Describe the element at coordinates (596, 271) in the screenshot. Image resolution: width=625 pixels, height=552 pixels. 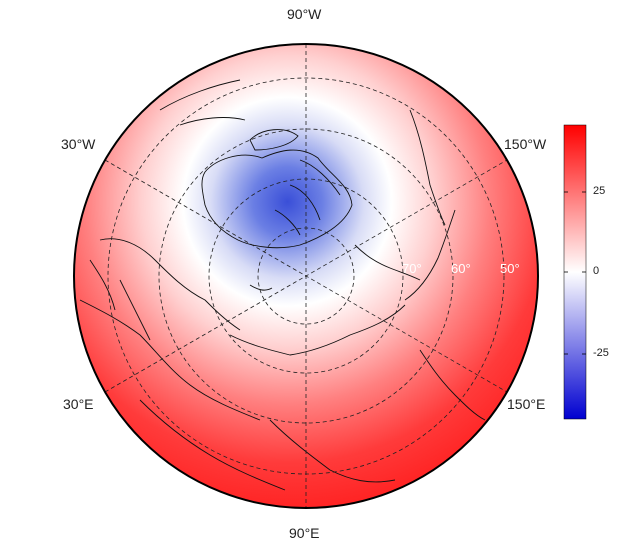
I see `colorbar-tick-label: 0` at that location.